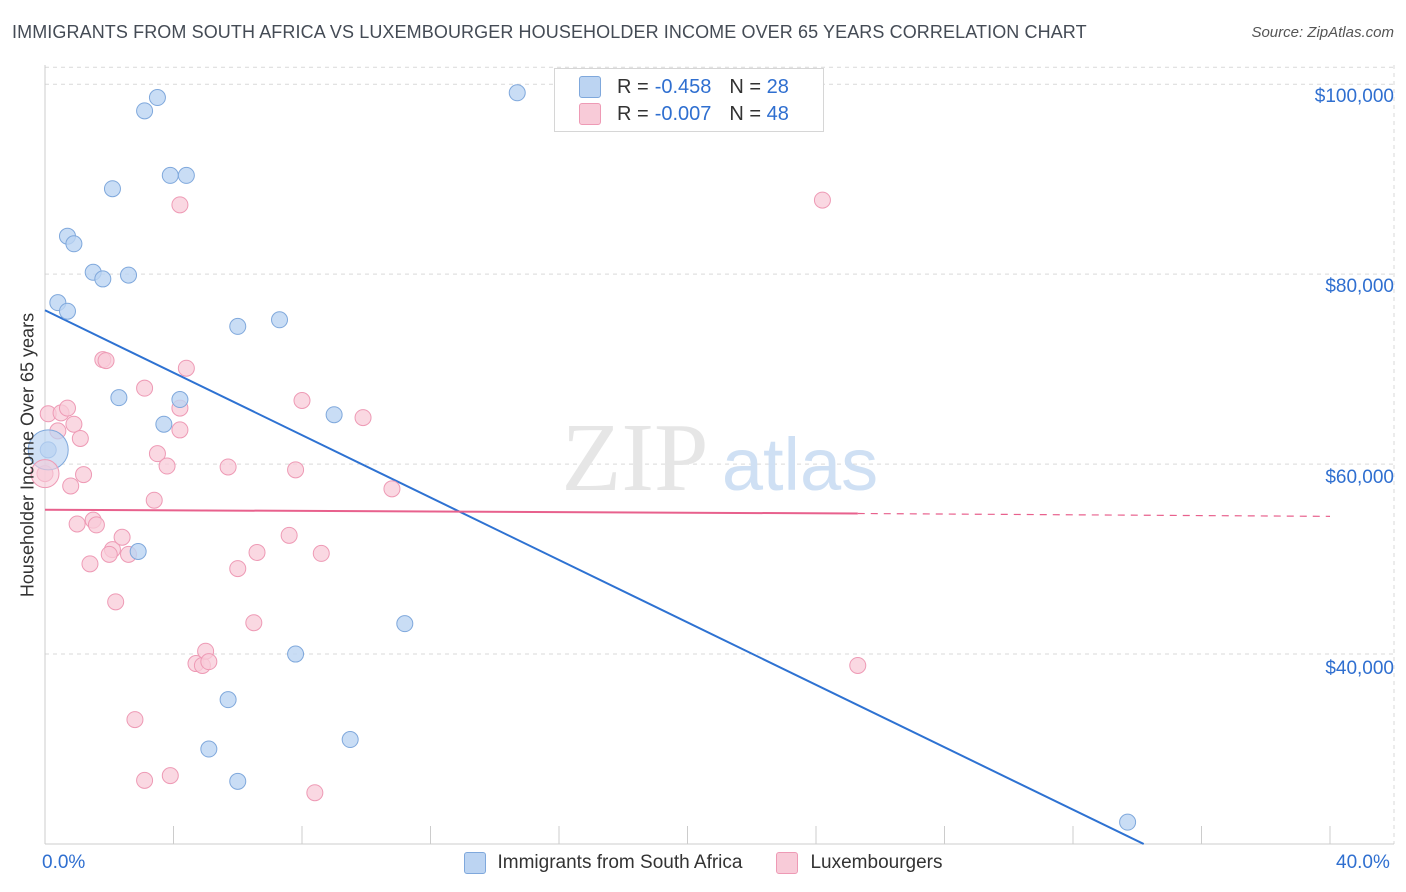 Image resolution: width=1406 pixels, height=892 pixels. What do you see at coordinates (1359, 668) in the screenshot?
I see `y-tick-label-40000: $40,000` at bounding box center [1359, 668].